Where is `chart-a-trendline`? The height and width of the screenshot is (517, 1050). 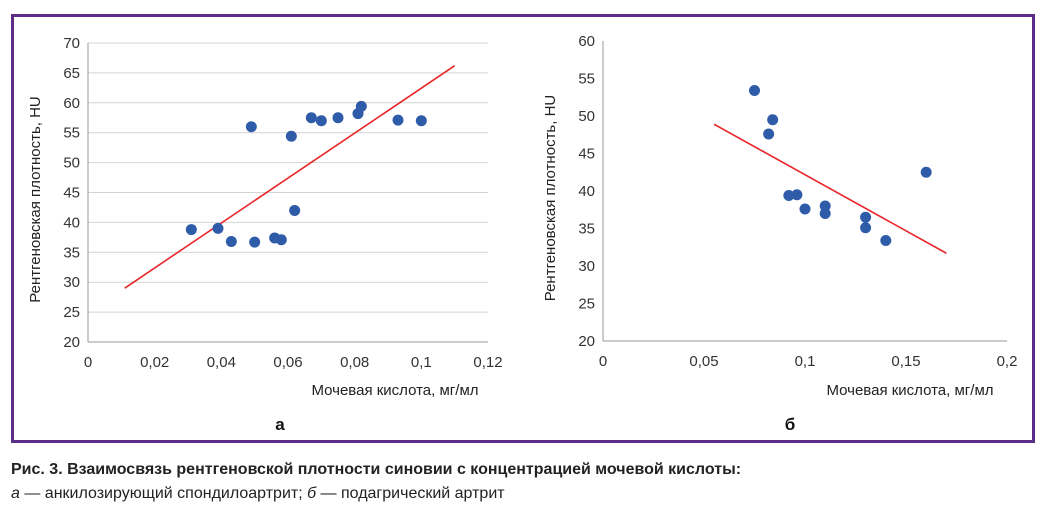 chart-a-trendline is located at coordinates (290, 177).